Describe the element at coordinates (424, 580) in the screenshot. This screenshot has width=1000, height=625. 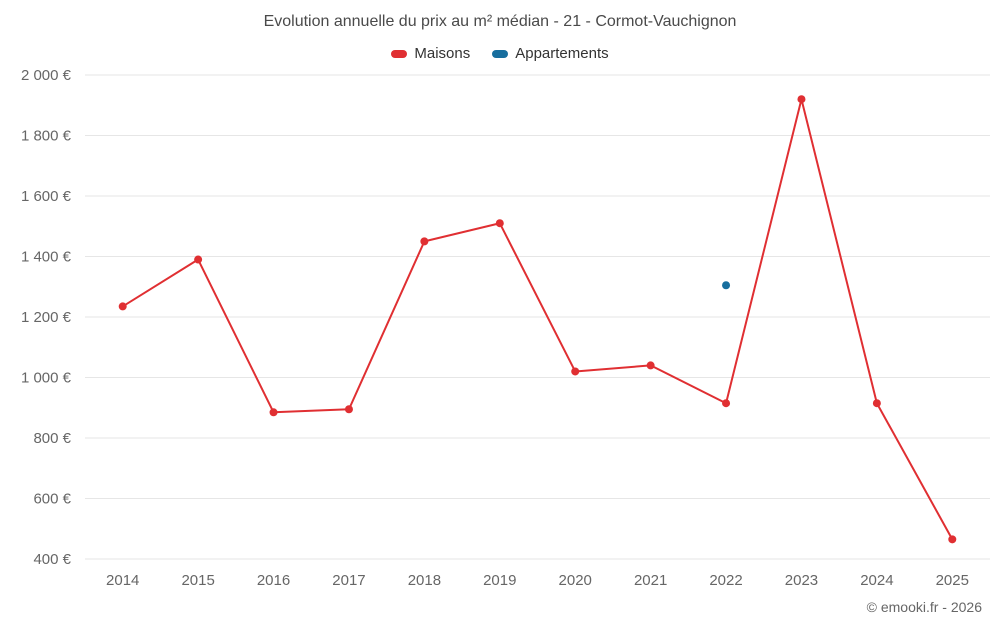
I see `x-axis-label: 2018` at that location.